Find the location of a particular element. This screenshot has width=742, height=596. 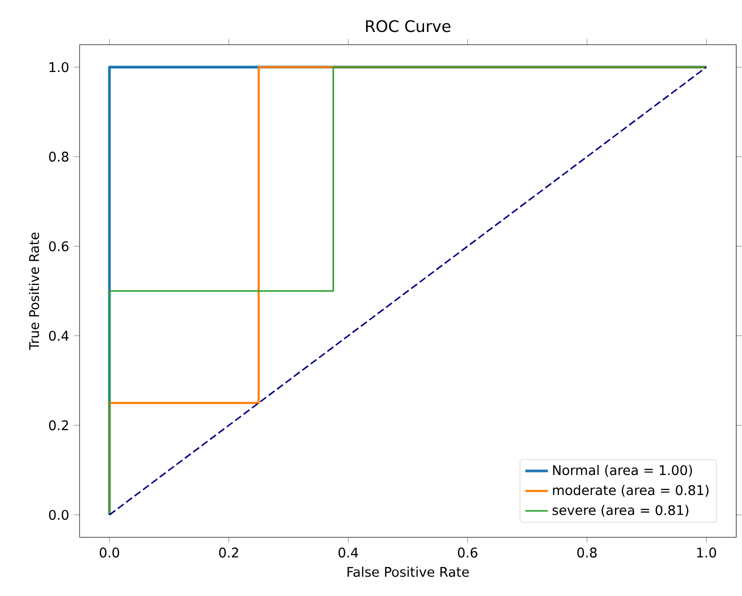

x-tick-label: 0.8 is located at coordinates (587, 553).